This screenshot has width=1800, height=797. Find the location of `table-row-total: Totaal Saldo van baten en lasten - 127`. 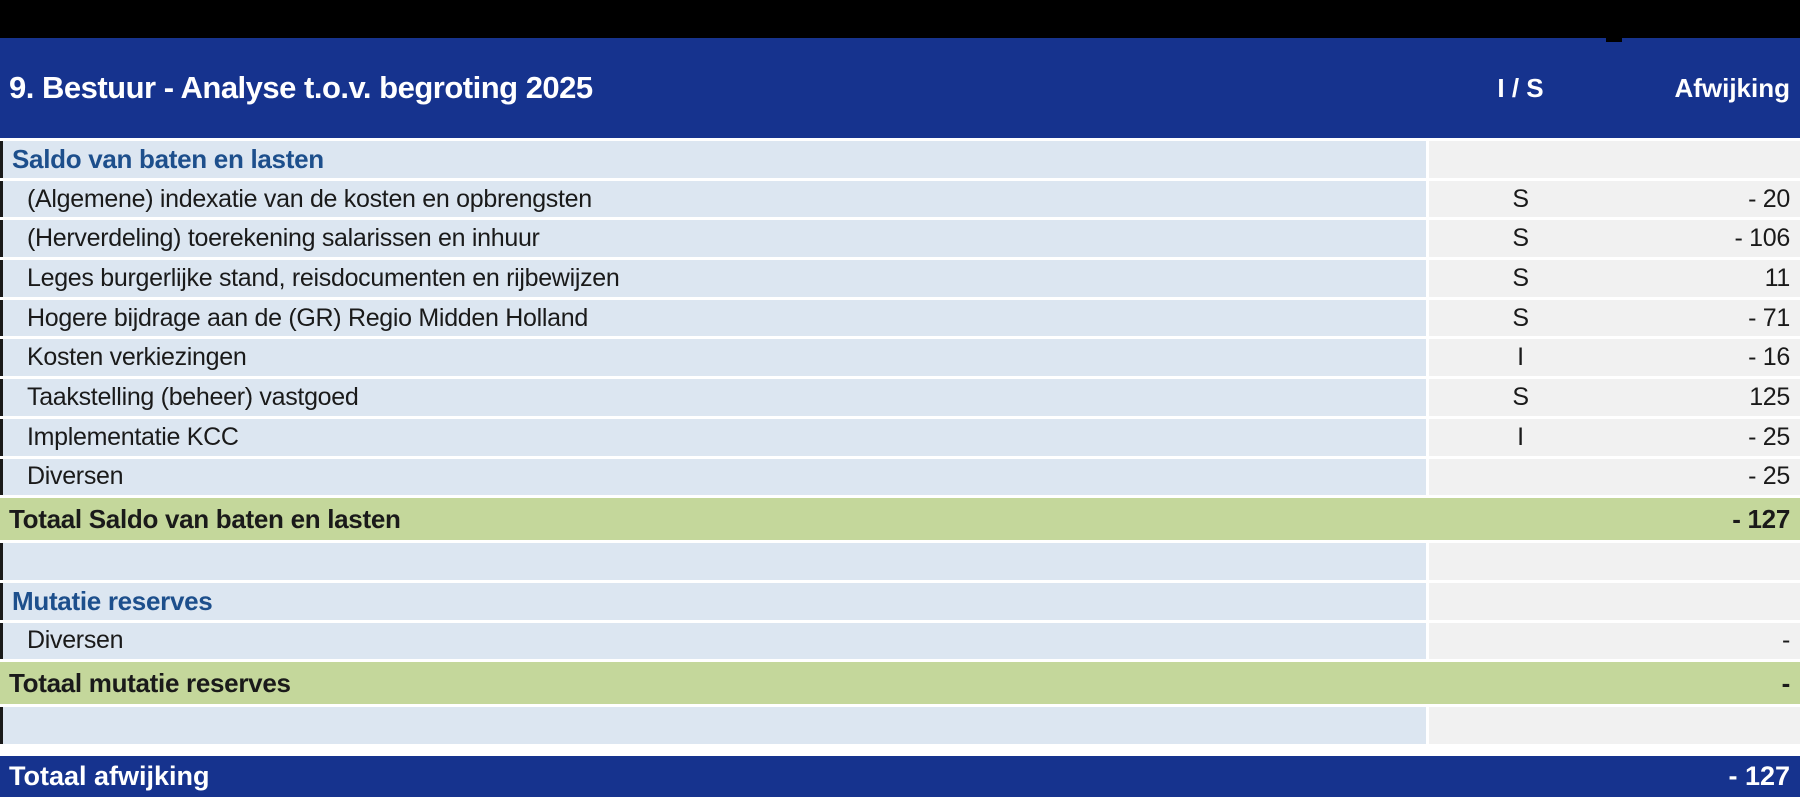

table-row-total: Totaal Saldo van baten en lasten - 127 is located at coordinates (900, 521).